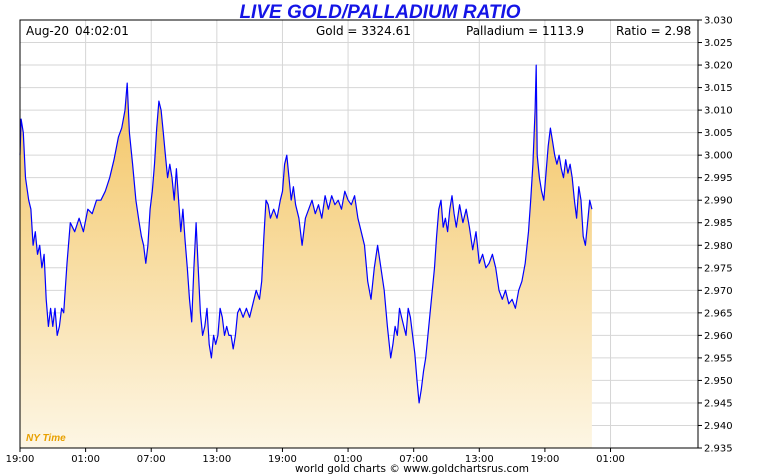 The height and width of the screenshot is (475, 760). What do you see at coordinates (102, 31) in the screenshot?
I see `header-time: 04:02:01` at bounding box center [102, 31].